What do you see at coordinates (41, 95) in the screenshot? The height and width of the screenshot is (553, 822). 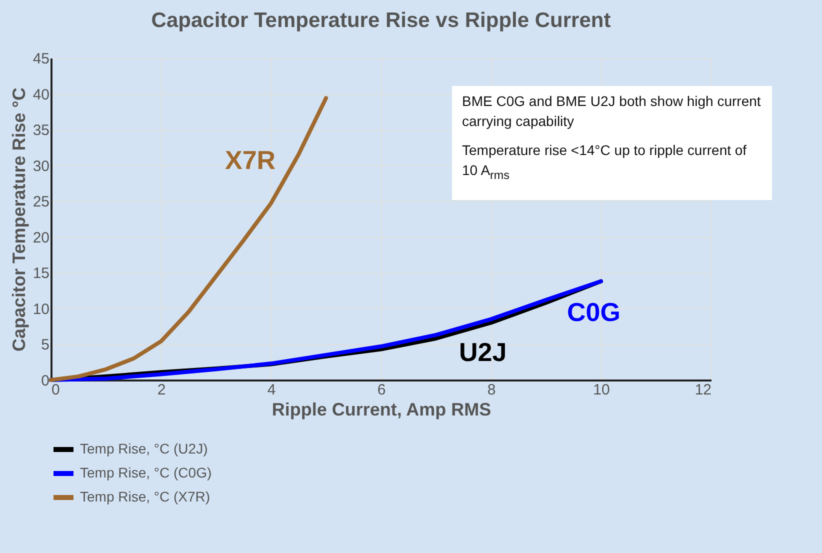 I see `y-tick-label: 40` at bounding box center [41, 95].